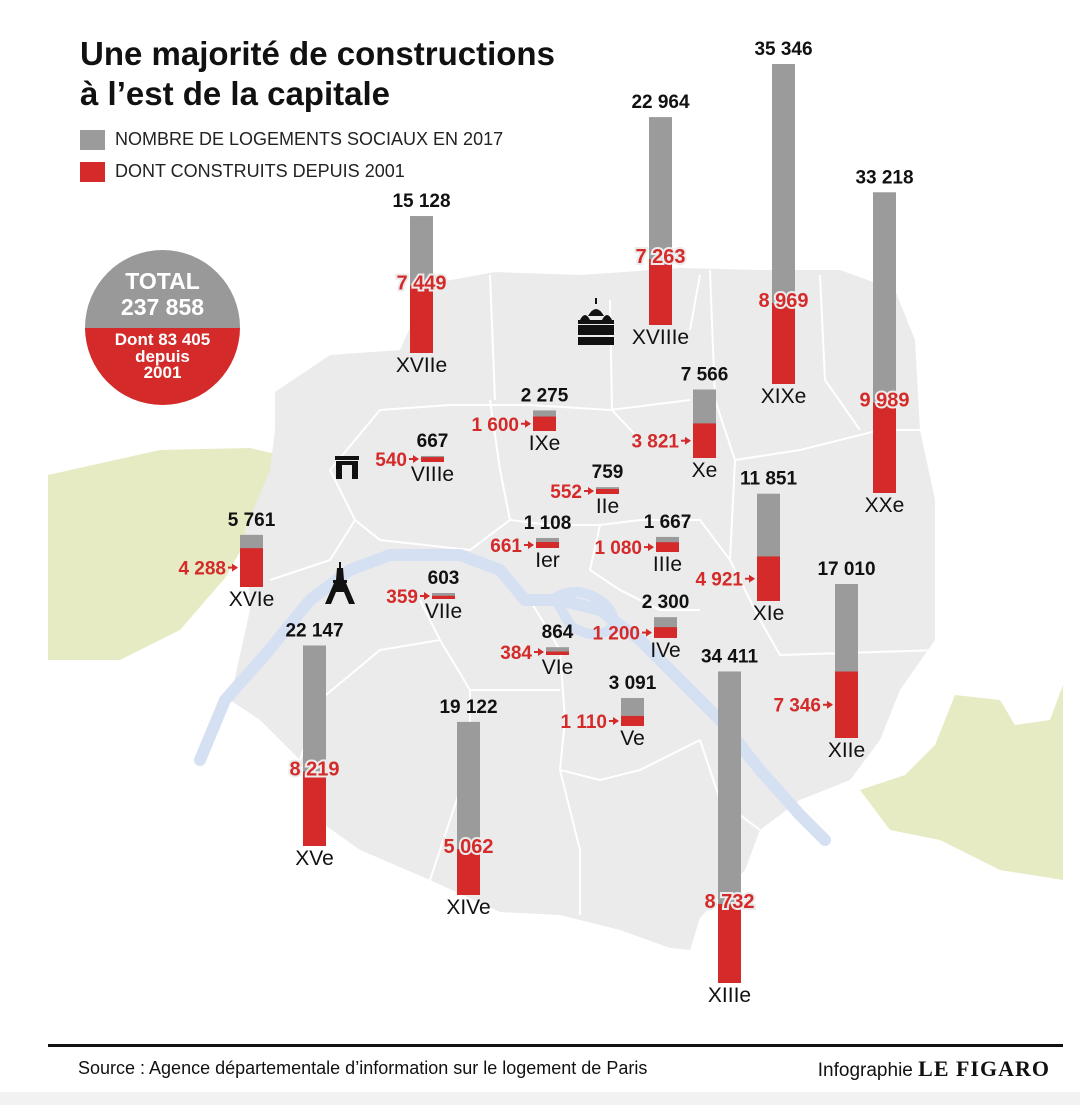  Describe the element at coordinates (649, 632) in the screenshot. I see `since-arrow-head-ive` at that location.